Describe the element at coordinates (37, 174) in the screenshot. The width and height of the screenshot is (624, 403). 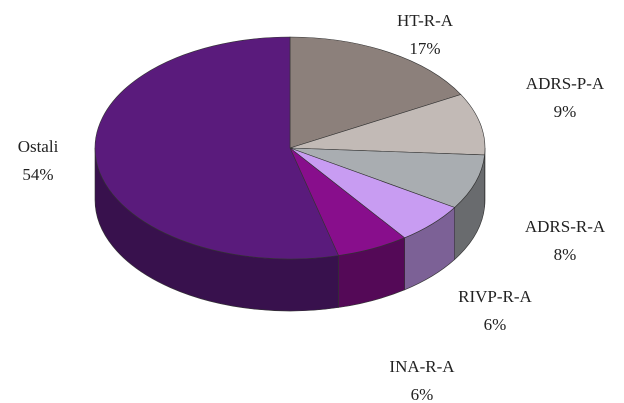
I see `value-label: 54%` at that location.